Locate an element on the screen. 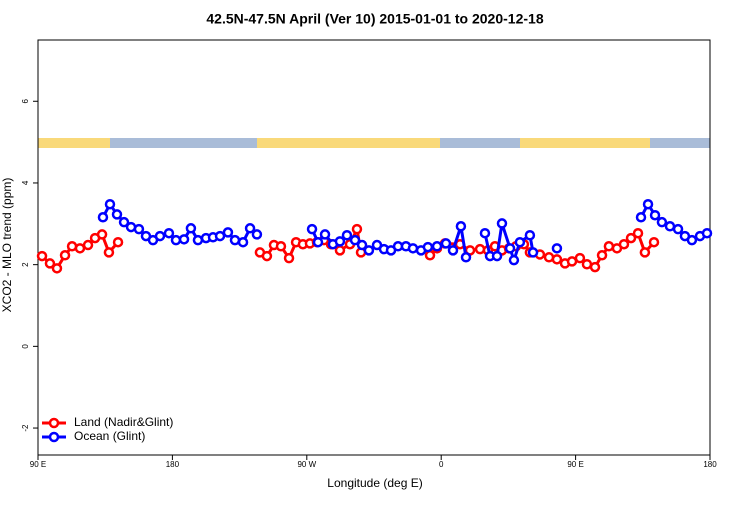 The width and height of the screenshot is (750, 505). x-tick-label: 0 is located at coordinates (441, 464).